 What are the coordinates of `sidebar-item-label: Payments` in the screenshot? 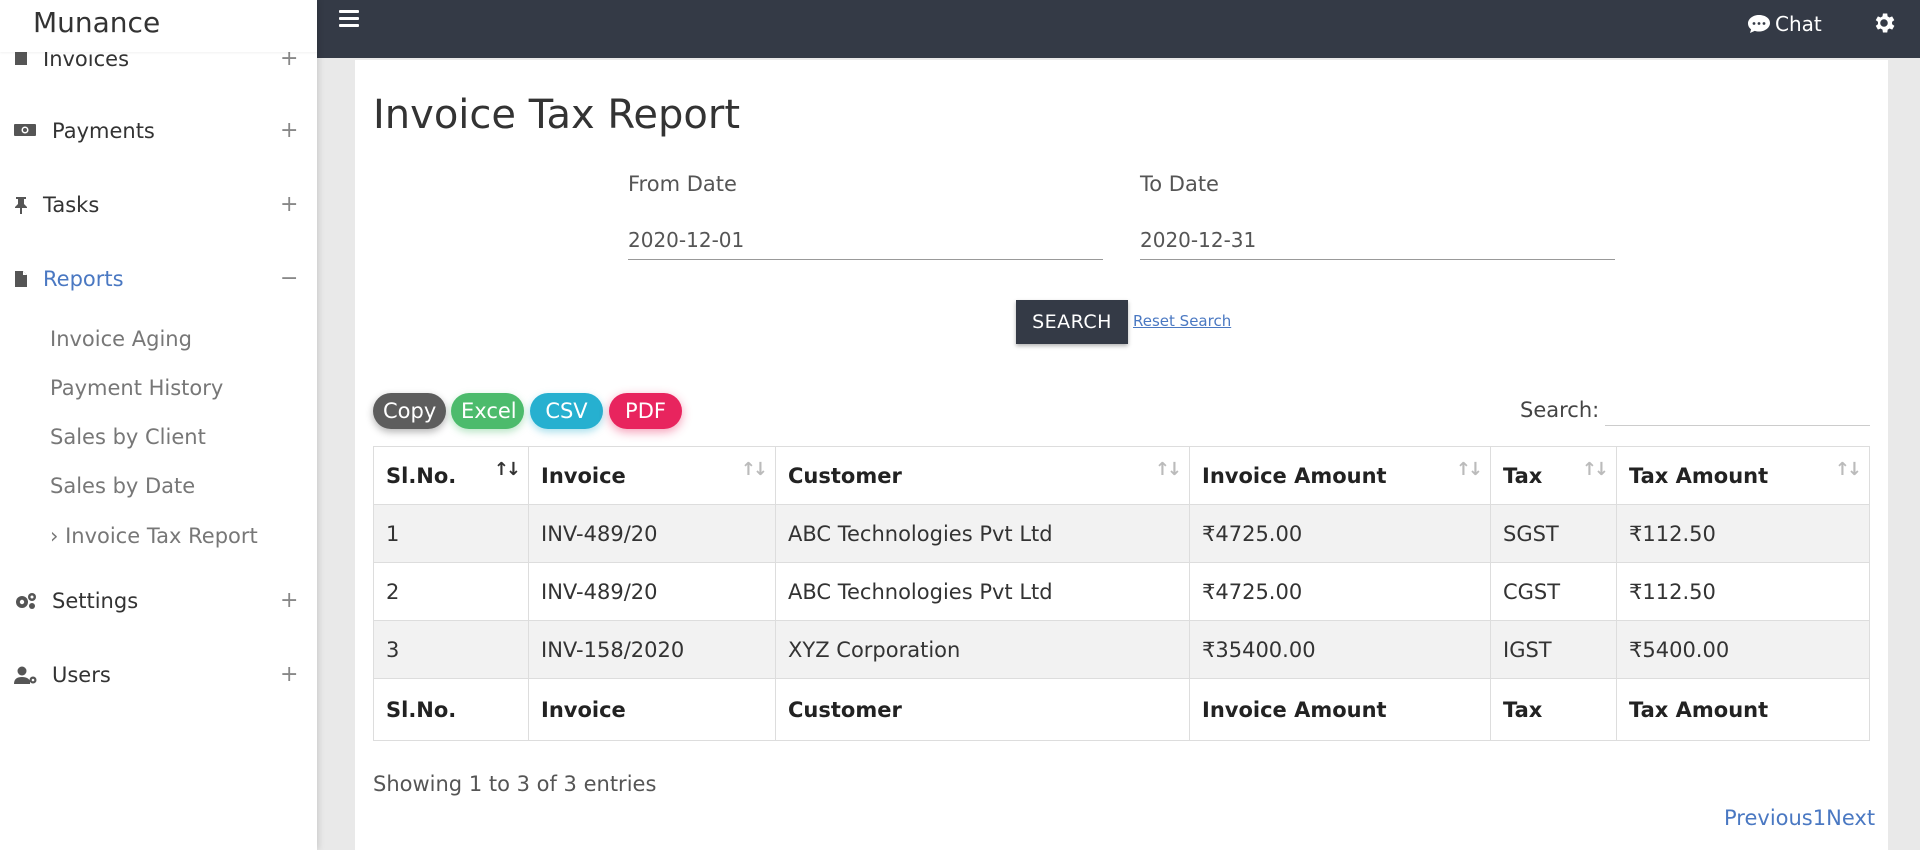 It's located at (103, 131).